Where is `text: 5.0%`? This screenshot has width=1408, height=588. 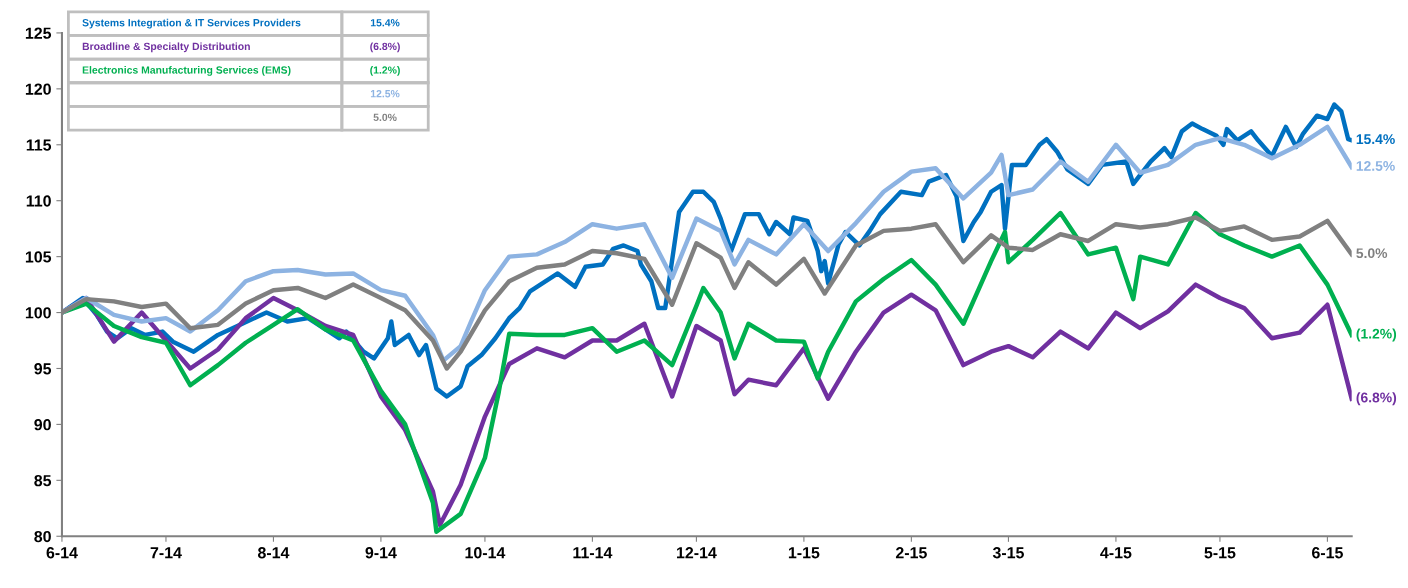 text: 5.0% is located at coordinates (385, 117).